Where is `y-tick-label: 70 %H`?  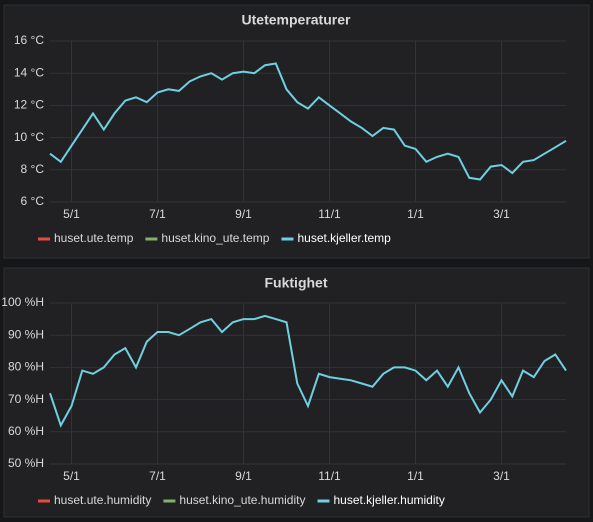 y-tick-label: 70 %H is located at coordinates (26, 399).